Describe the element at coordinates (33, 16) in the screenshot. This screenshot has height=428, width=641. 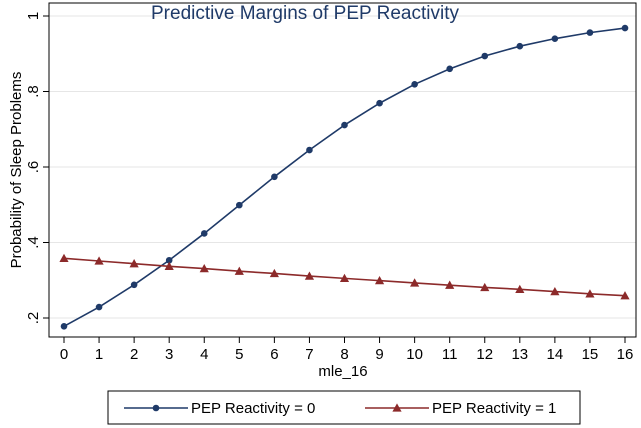
I see `y-tick-label-4: 1` at that location.